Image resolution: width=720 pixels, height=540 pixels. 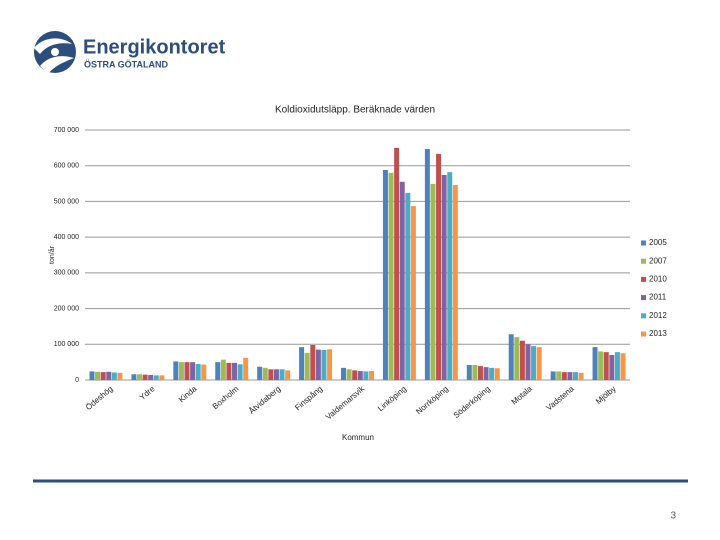 I want to click on x-tick-label: Motala, so click(x=522, y=395).